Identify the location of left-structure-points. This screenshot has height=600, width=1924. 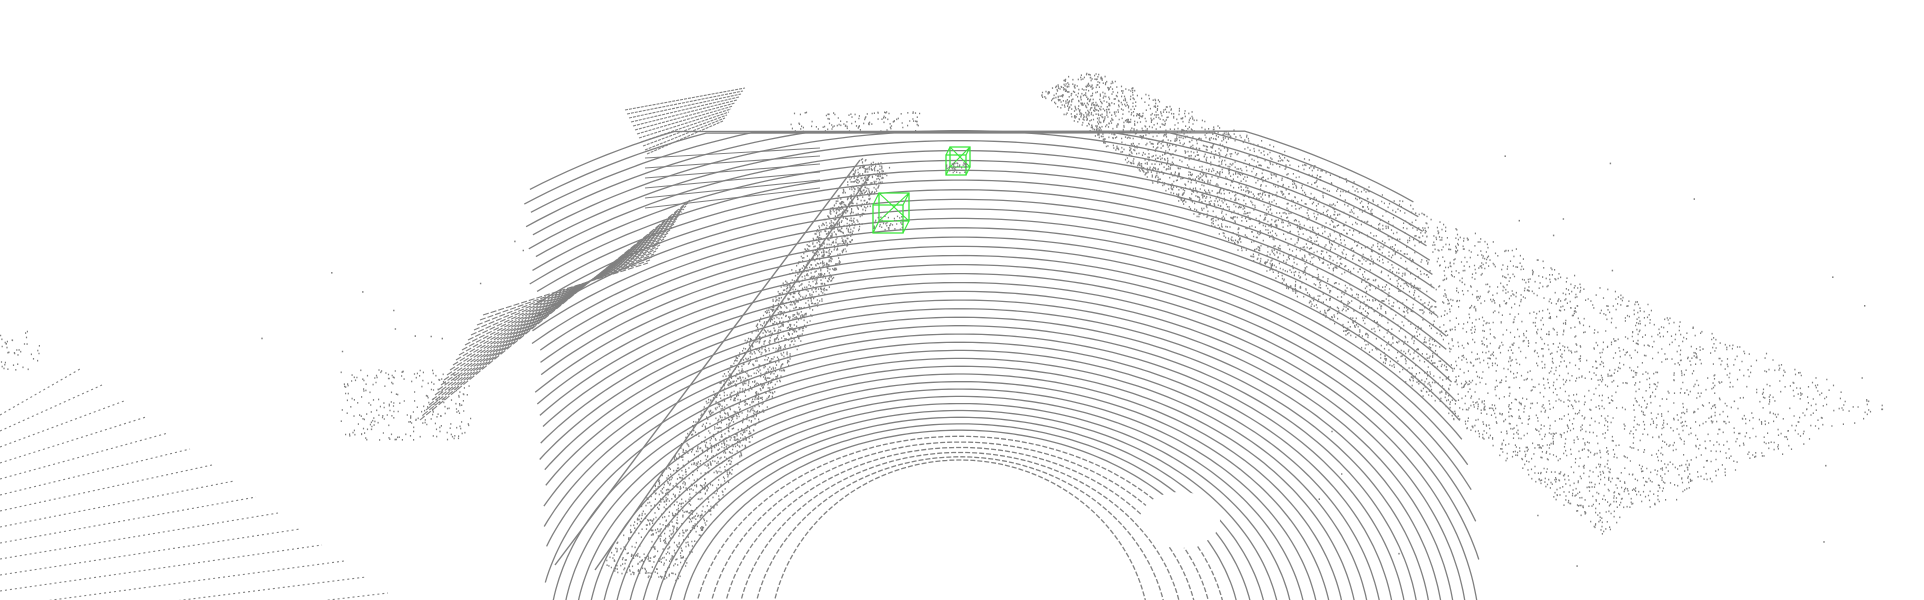
(515, 320).